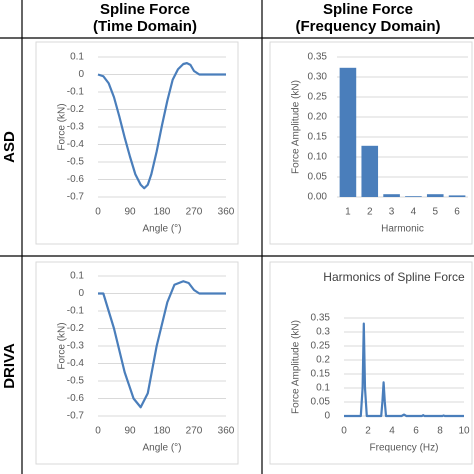 This screenshot has width=474, height=474. I want to click on x-tick-label: 10, so click(464, 431).